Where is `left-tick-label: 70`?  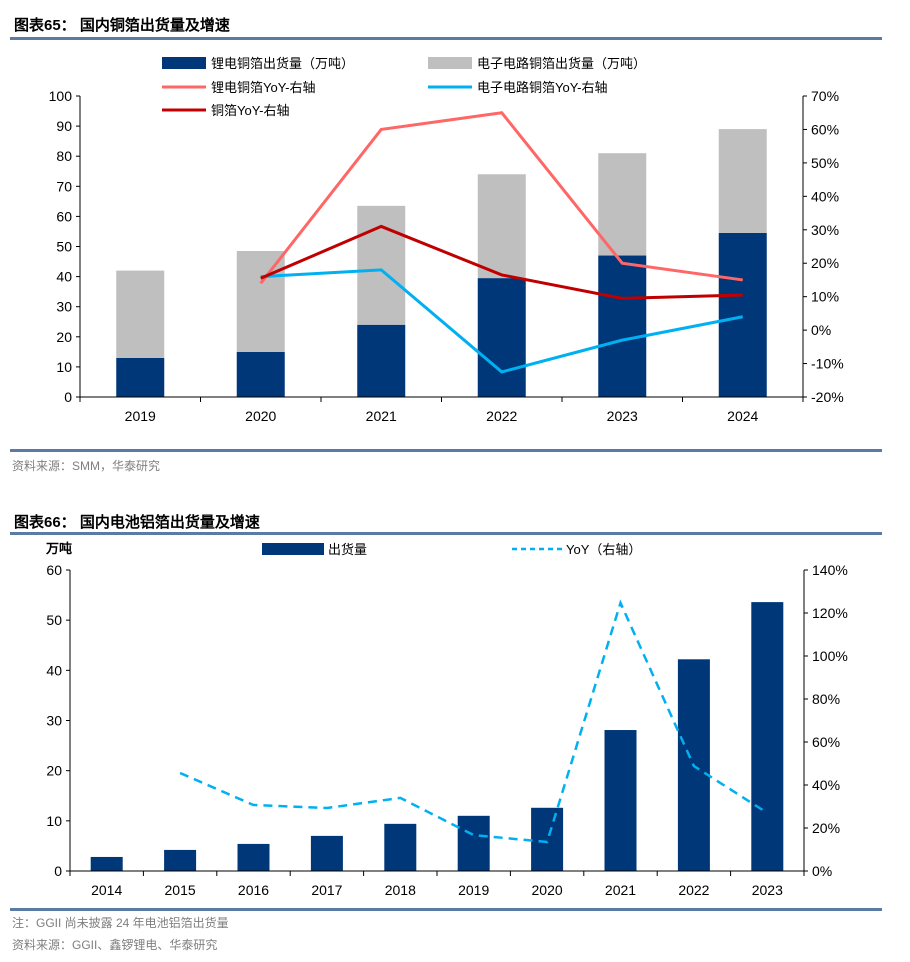
left-tick-label: 70 is located at coordinates (64, 186).